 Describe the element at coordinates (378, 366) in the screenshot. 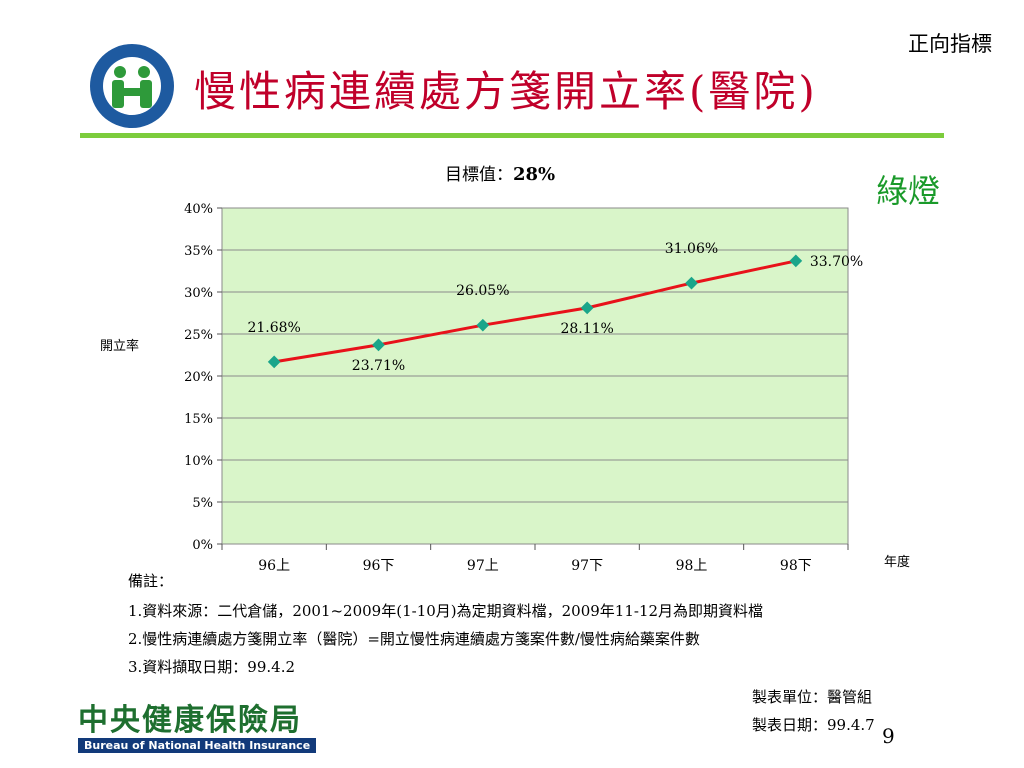

I see `data-label: 23.71%` at that location.